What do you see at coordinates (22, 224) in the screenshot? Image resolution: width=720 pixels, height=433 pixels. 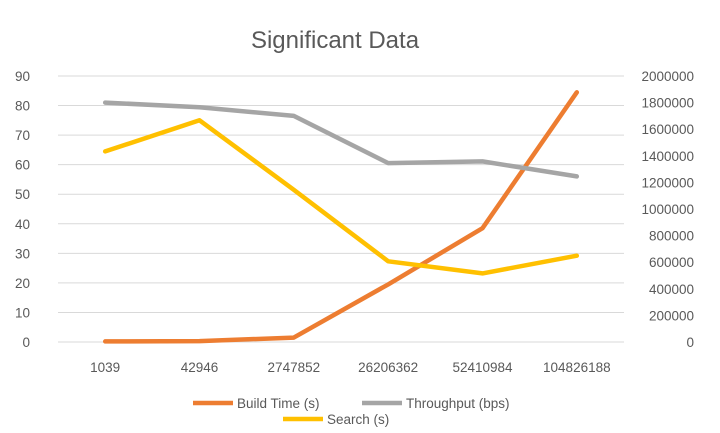 I see `left-tick-label: 40` at bounding box center [22, 224].